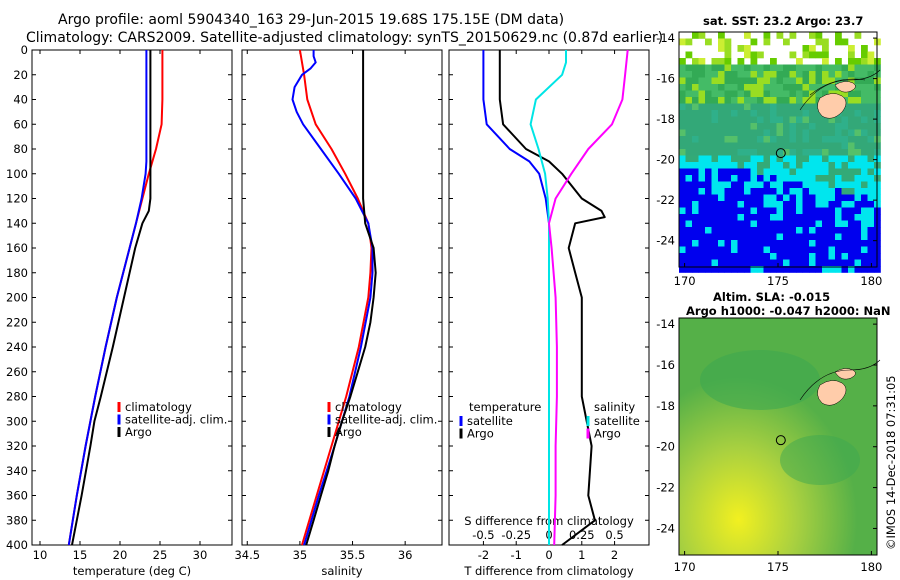 This screenshot has width=900, height=580. I want to click on ytick-label: 280, so click(17, 397).